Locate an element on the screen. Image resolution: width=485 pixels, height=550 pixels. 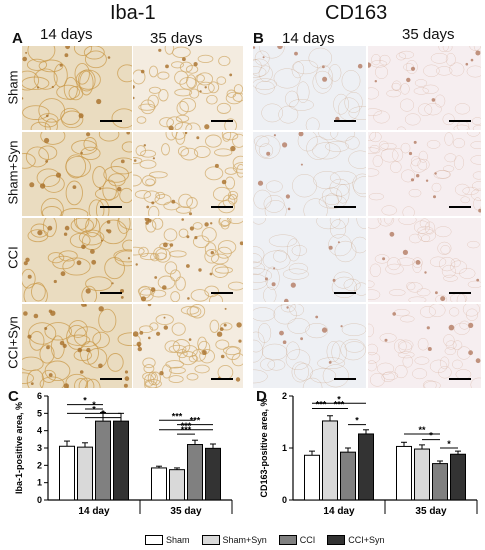
y-tick-label: 1 is located at coordinates (39, 483).